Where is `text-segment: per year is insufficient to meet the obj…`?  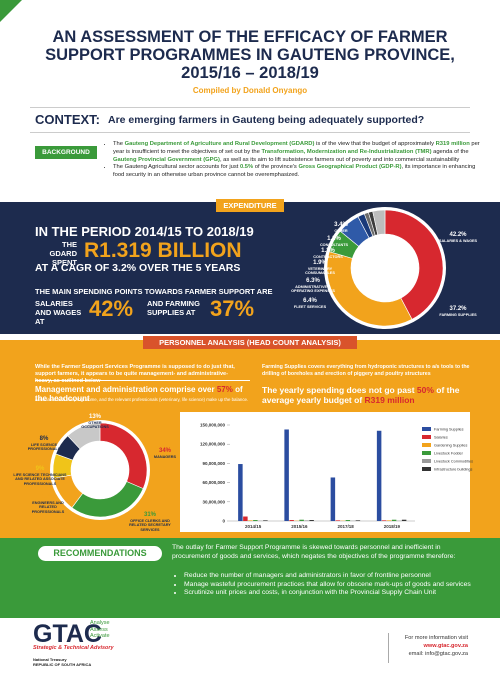
text-segment: per year is insufficient to meet the obj… is located at coordinates (296, 148).